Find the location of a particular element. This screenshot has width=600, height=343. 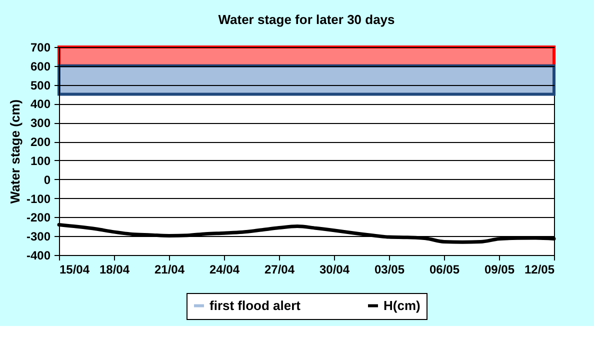

x-tick-label: 18/04 is located at coordinates (114, 269).